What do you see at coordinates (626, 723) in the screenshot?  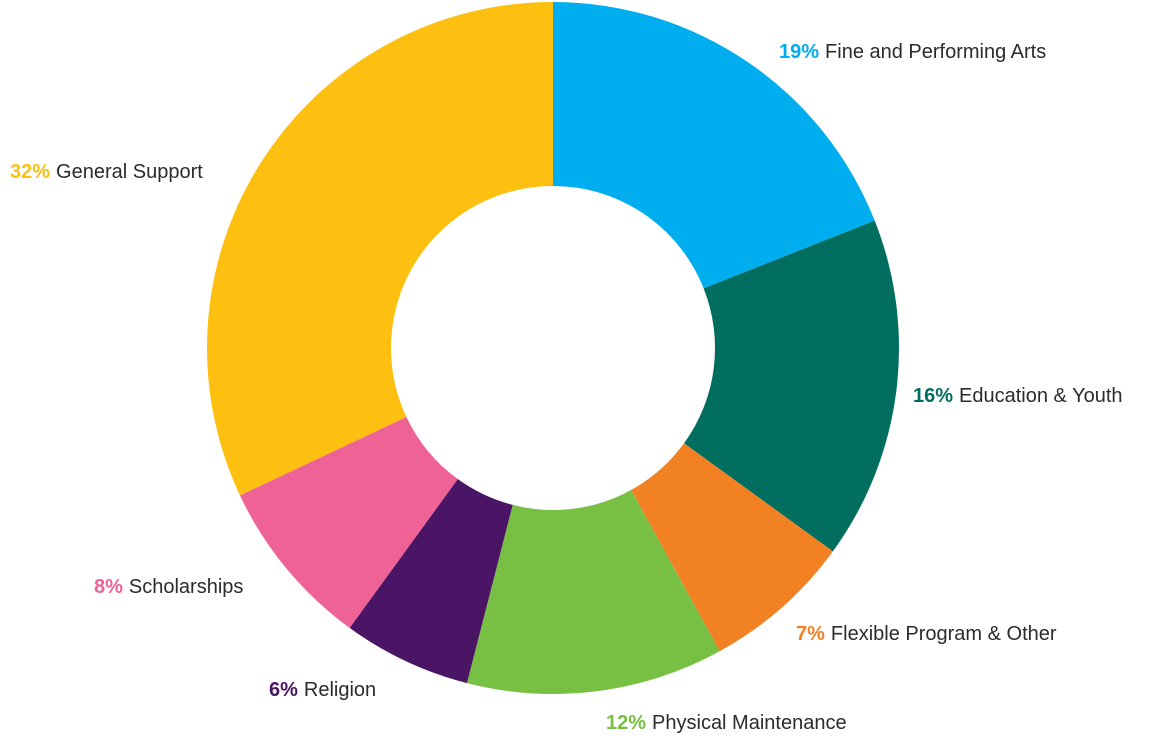 I see `slice-percent: 12%` at bounding box center [626, 723].